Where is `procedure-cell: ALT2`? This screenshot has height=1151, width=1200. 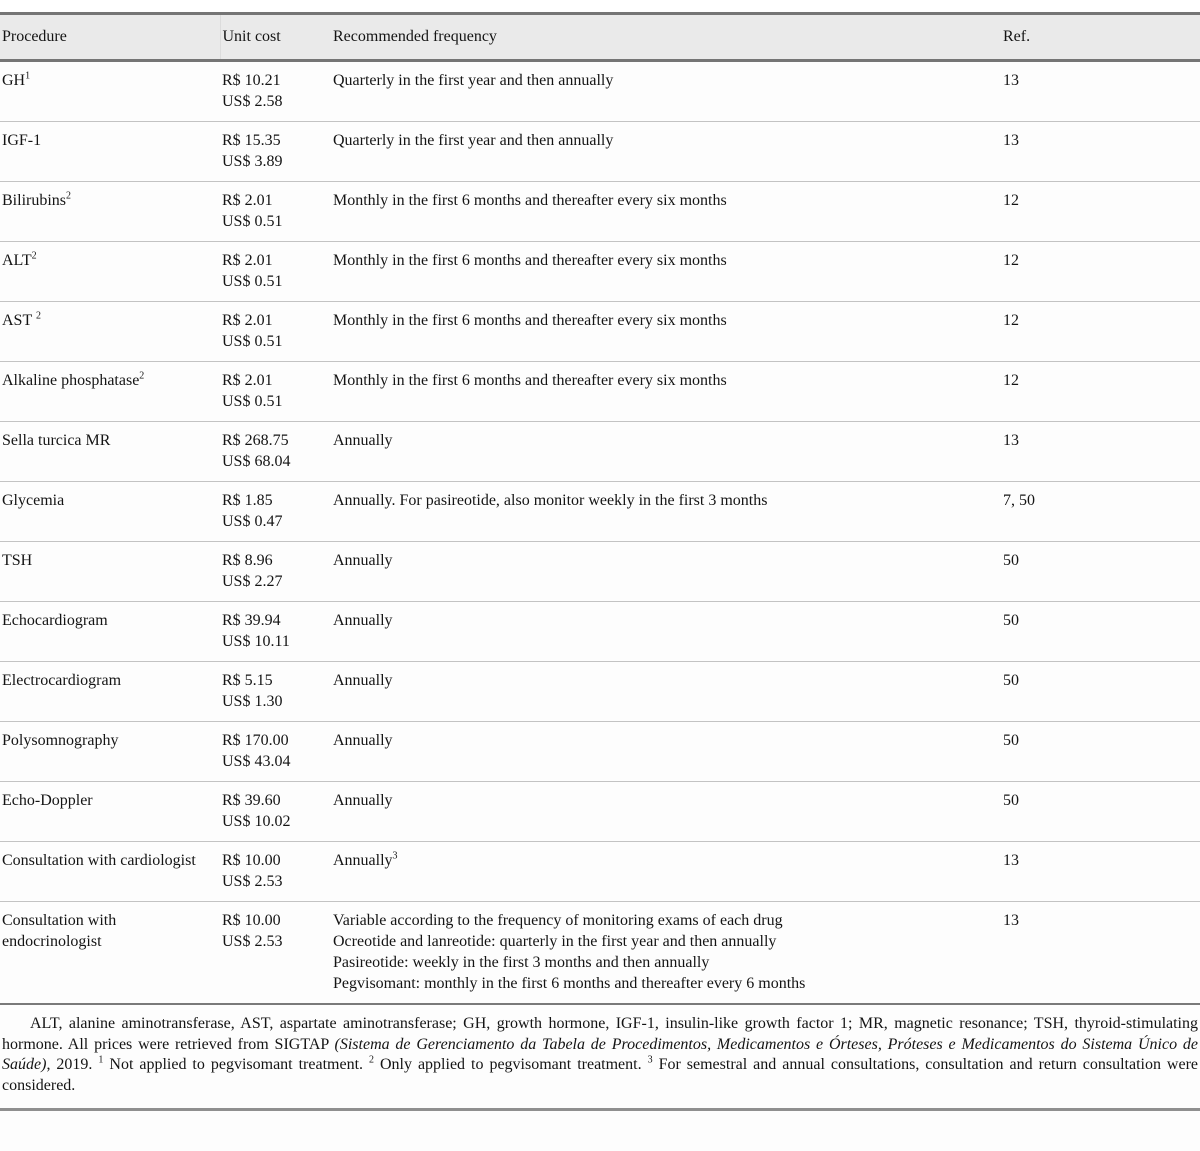 procedure-cell: ALT2 is located at coordinates (110, 271).